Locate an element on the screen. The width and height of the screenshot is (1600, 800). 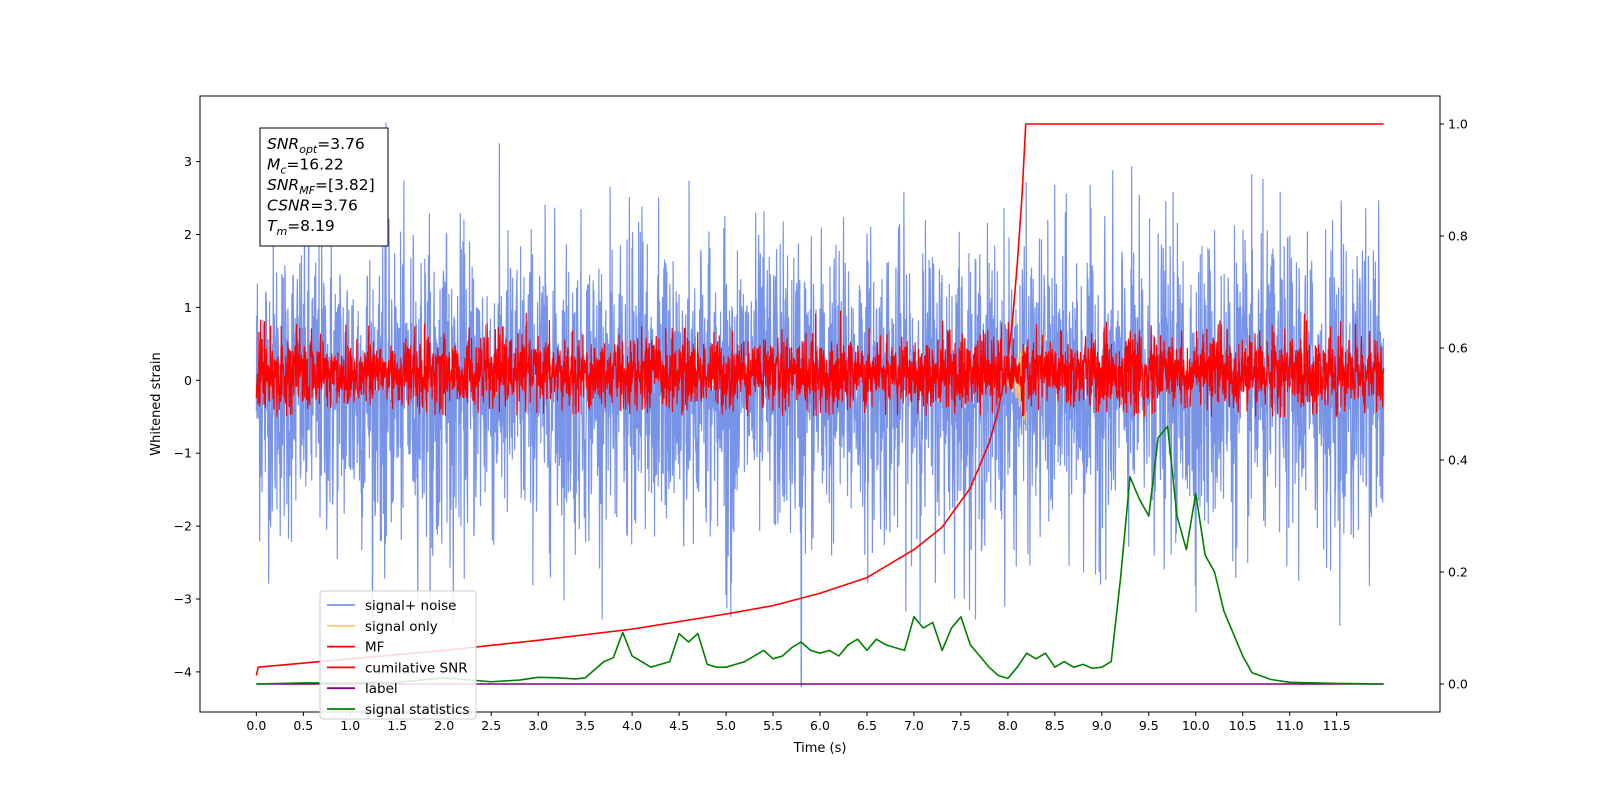
annotation-line: SNRopt=3.76 is located at coordinates (316, 145).